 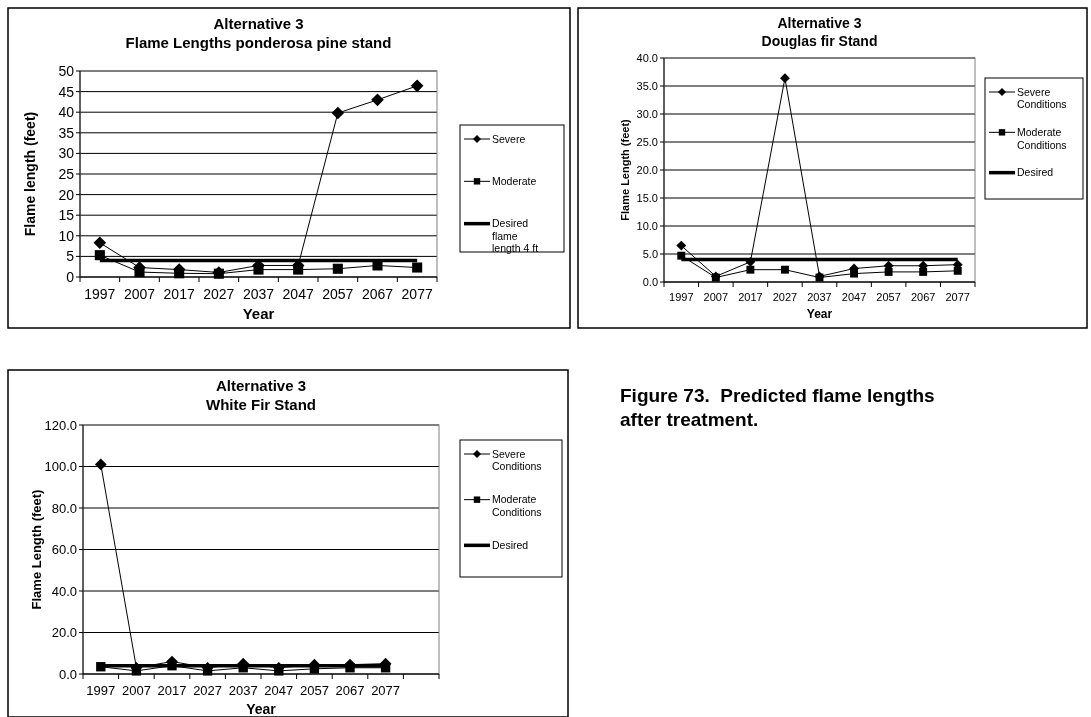 I want to click on y-tick-label: 50, so click(x=66, y=70).